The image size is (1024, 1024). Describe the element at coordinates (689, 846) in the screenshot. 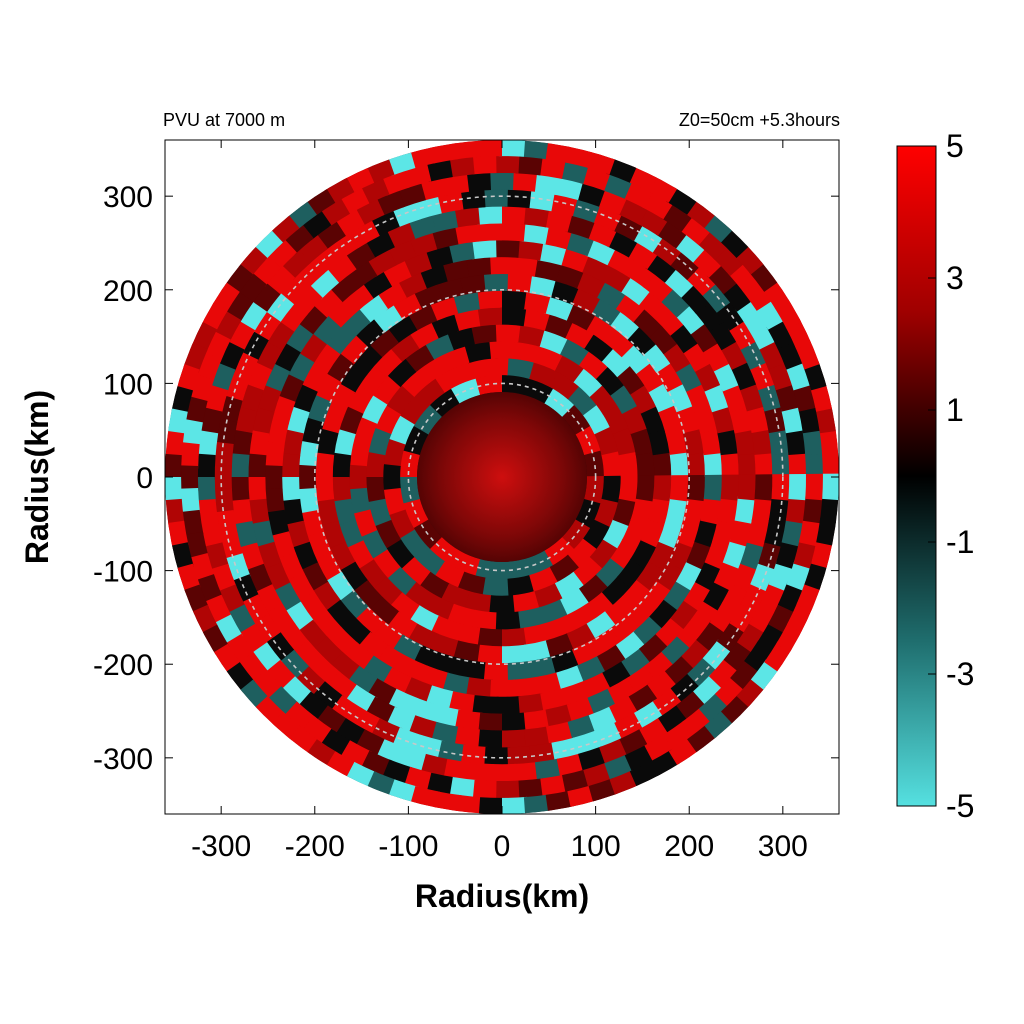

I see `x-tick-label: 200` at that location.